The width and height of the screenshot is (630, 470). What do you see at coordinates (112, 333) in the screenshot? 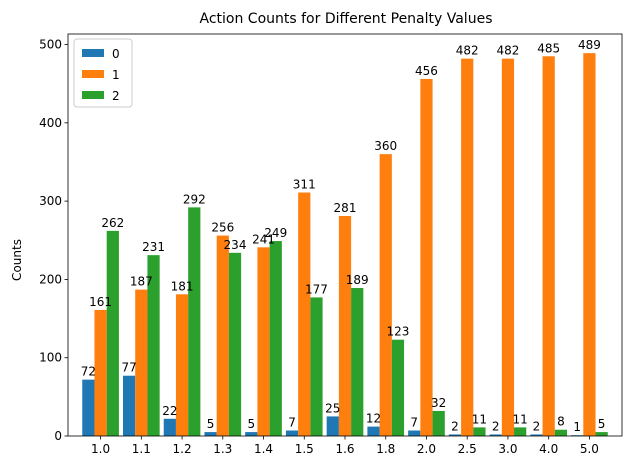
I see `bar-series-2-1.0` at bounding box center [112, 333].